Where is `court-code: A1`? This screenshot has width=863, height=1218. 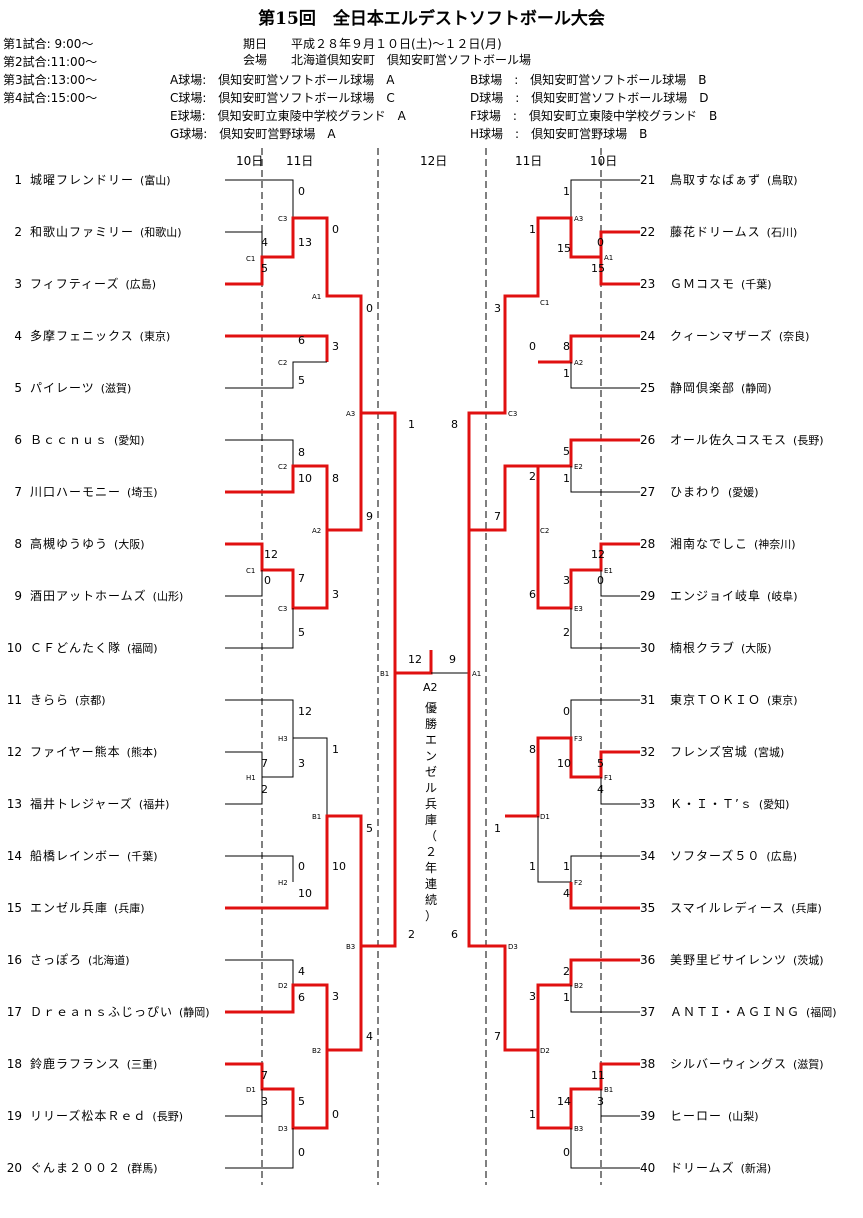
court-code: A1 is located at coordinates (316, 297).